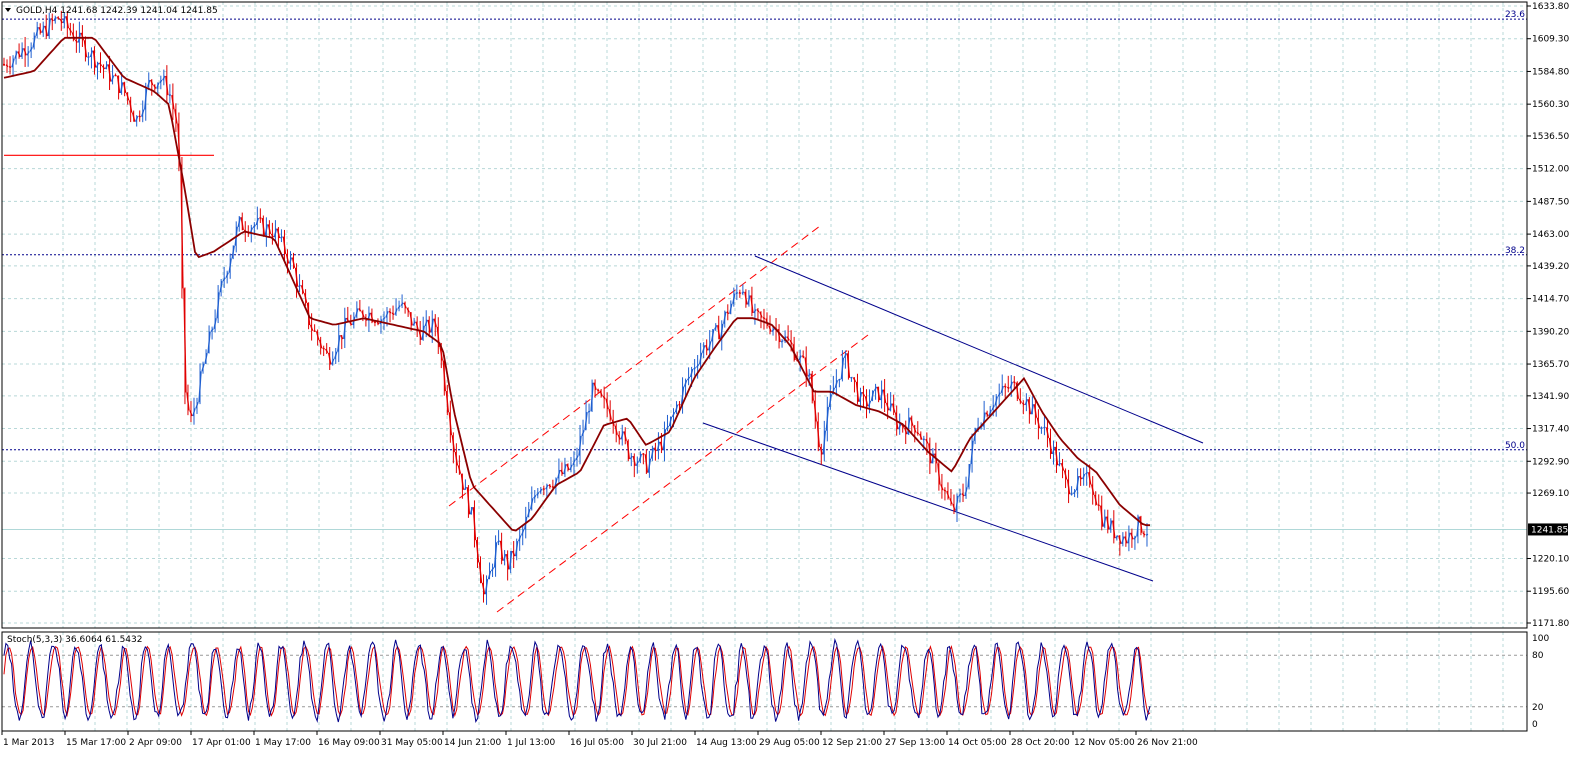 Image resolution: width=1596 pixels, height=762 pixels. Describe the element at coordinates (8, 10) in the screenshot. I see `dropdown-arrow-icon` at that location.